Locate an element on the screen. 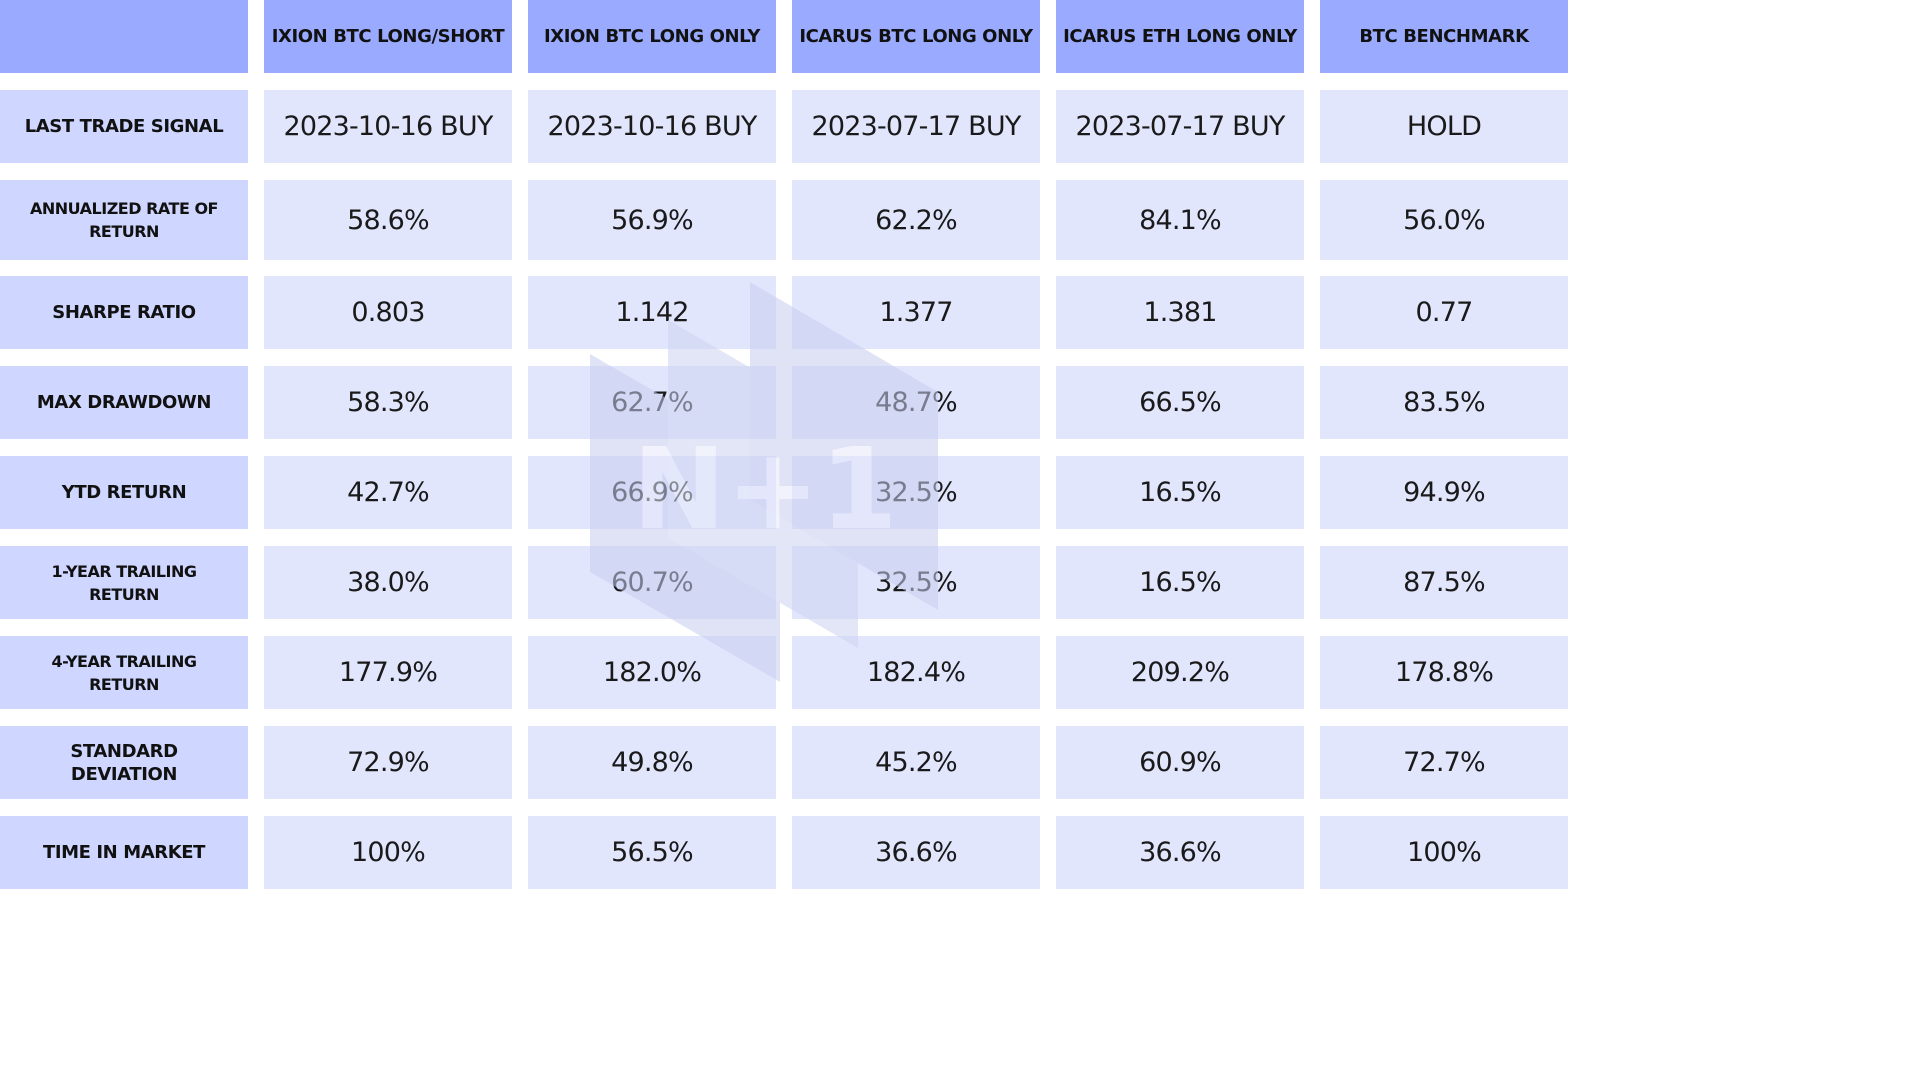  table-cell: 66.5% is located at coordinates (1180, 402).